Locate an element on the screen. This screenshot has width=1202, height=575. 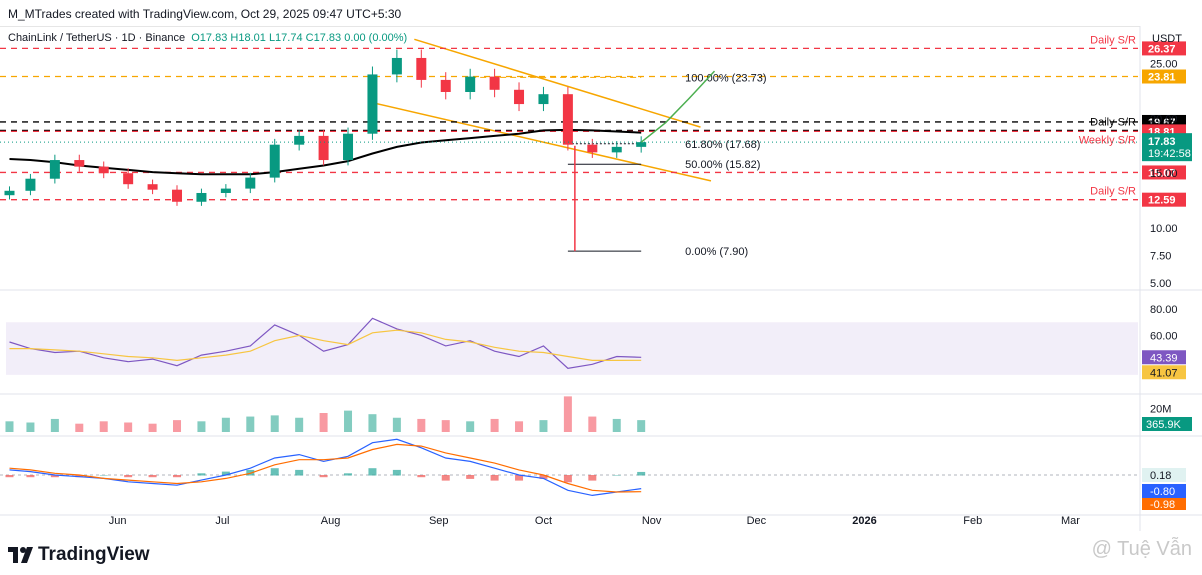
x-axis-tick-label: Oct is located at coordinates (543, 521).